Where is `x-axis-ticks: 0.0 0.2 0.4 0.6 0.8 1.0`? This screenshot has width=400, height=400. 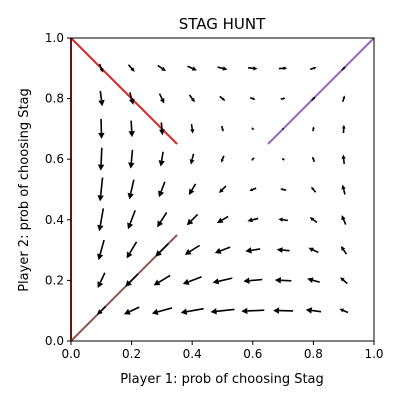 x-axis-ticks: 0.0 0.2 0.4 0.6 0.8 1.0 is located at coordinates (222, 351).